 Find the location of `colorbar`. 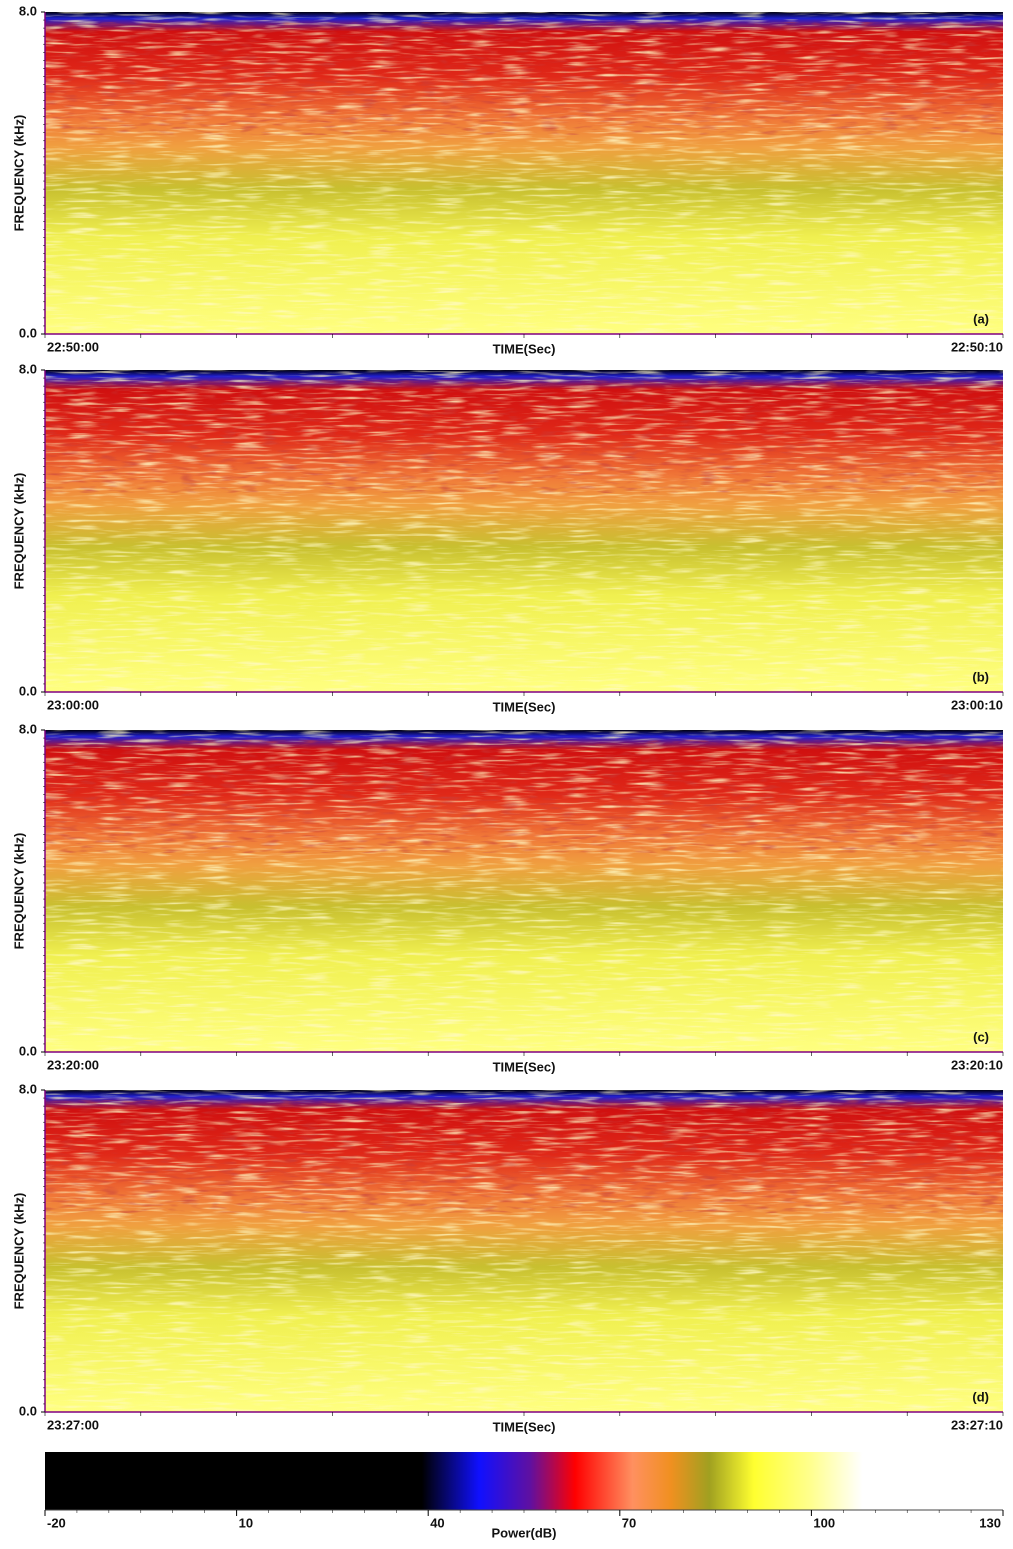

colorbar is located at coordinates (524, 1481).